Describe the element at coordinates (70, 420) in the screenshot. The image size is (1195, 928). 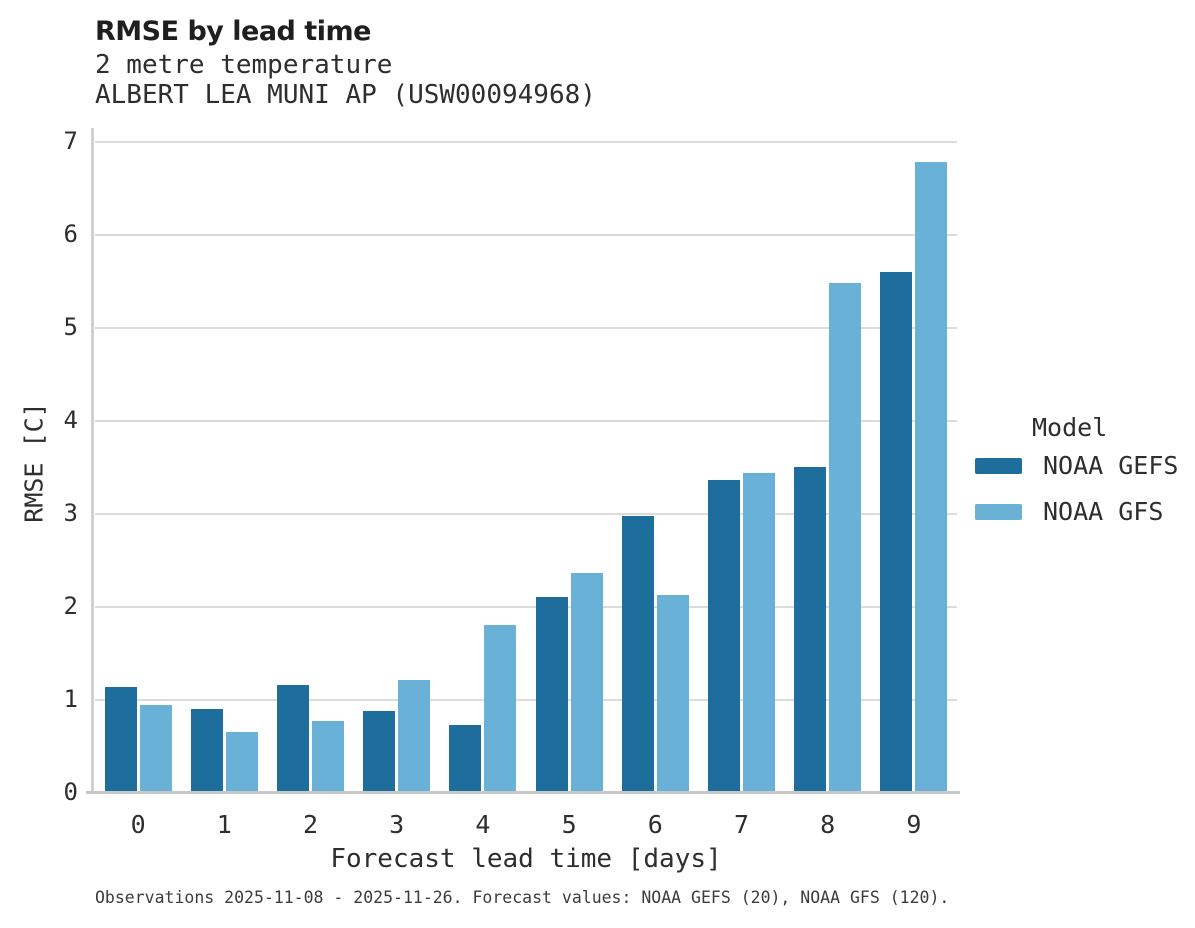
I see `y-tick-4: 4` at that location.